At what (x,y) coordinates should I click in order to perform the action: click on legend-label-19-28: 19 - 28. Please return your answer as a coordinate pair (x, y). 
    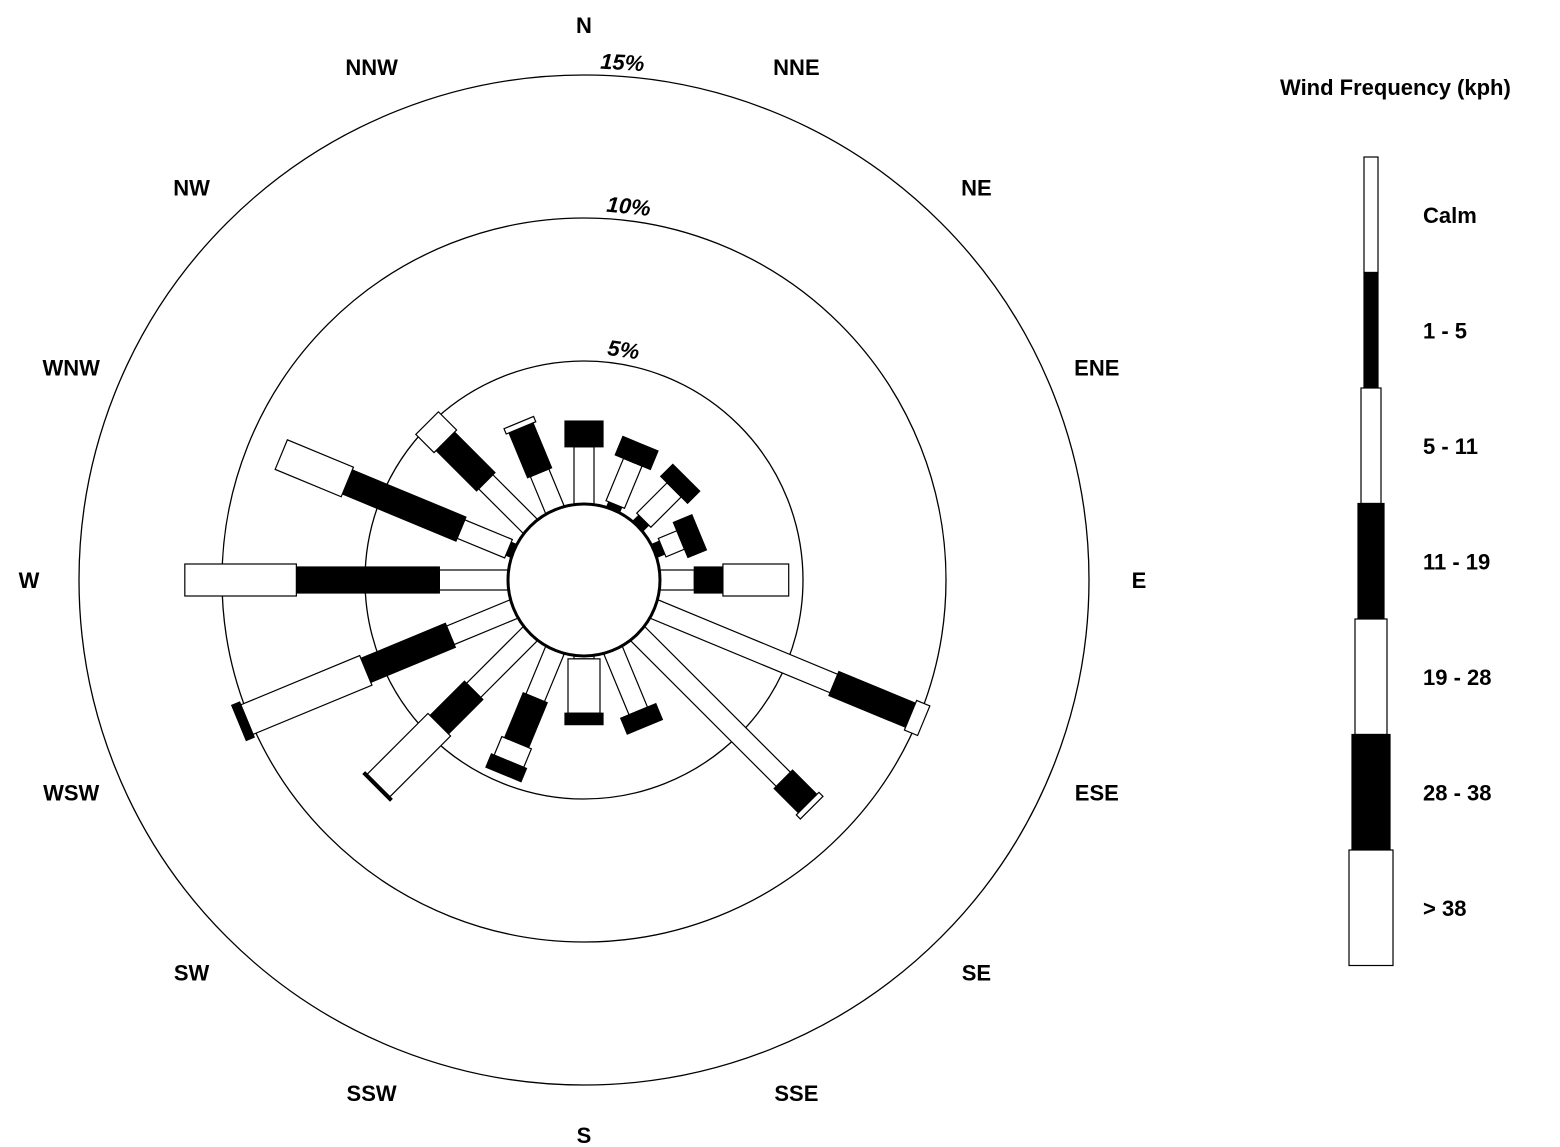
    Looking at the image, I should click on (1457, 677).